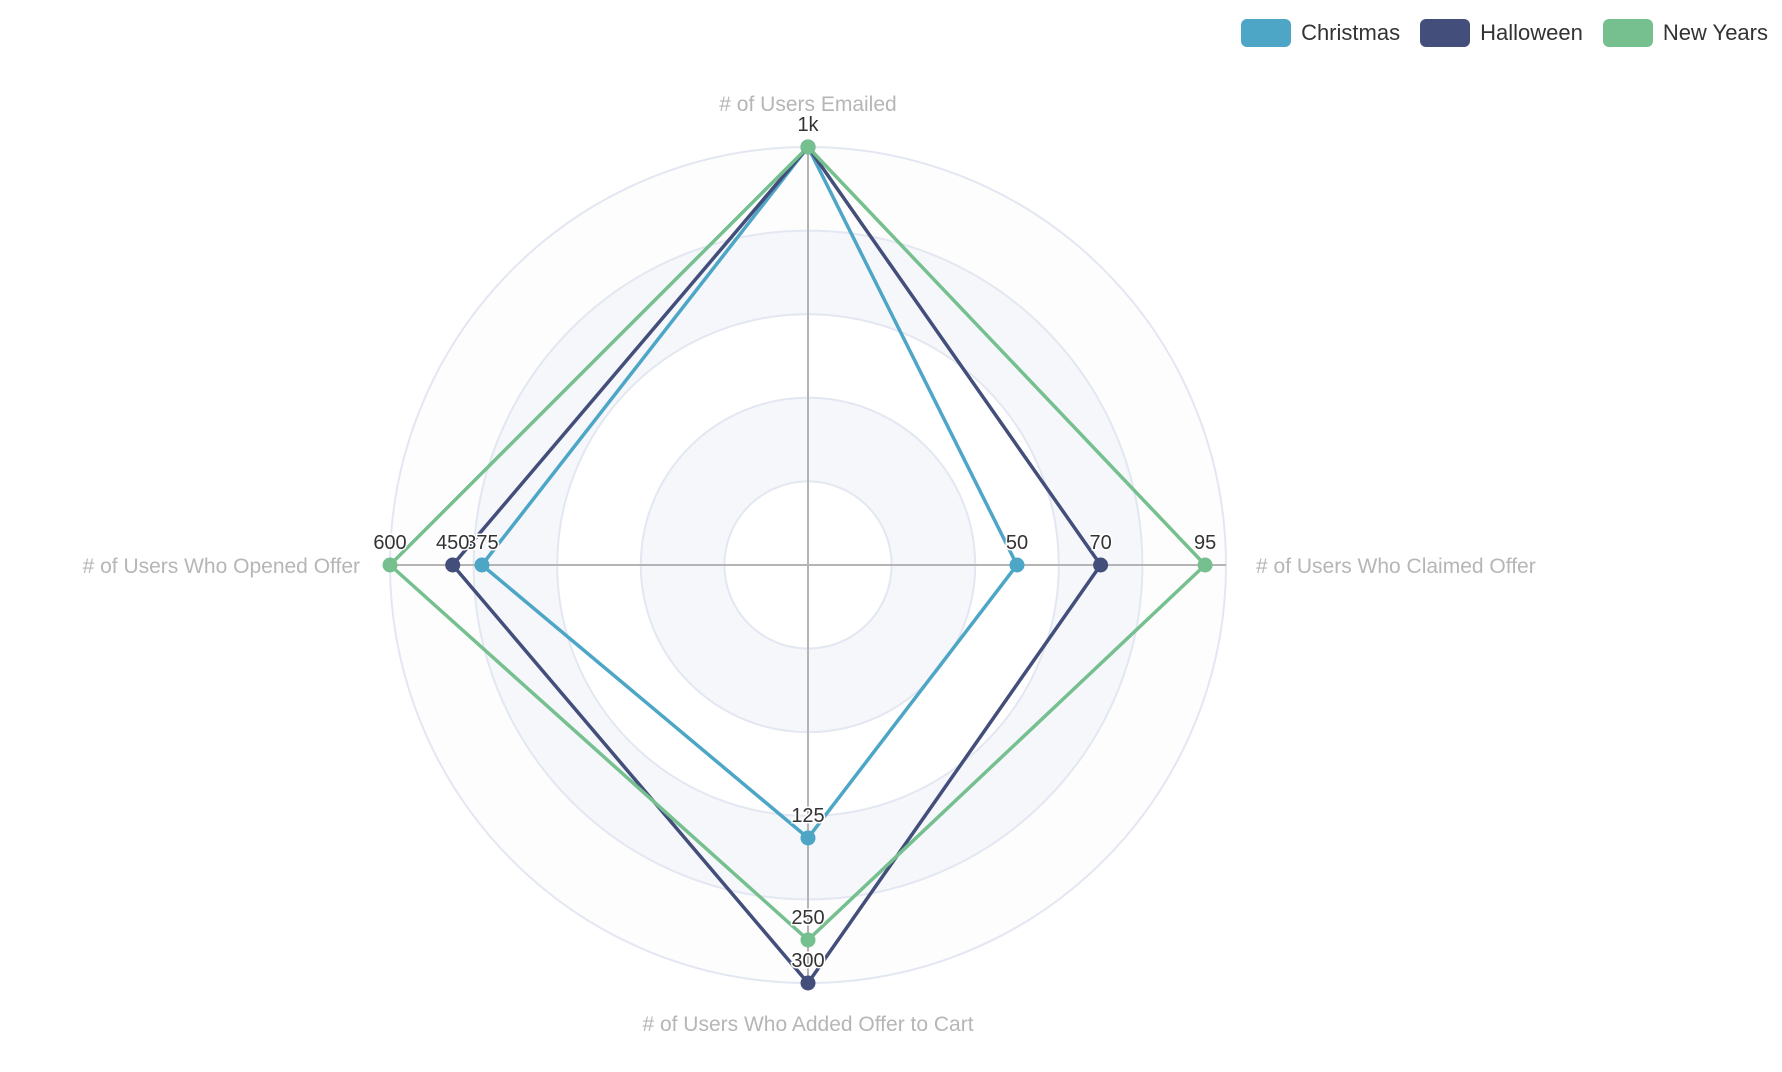 The height and width of the screenshot is (1072, 1782). Describe the element at coordinates (807, 961) in the screenshot. I see `value-label: 300` at that location.